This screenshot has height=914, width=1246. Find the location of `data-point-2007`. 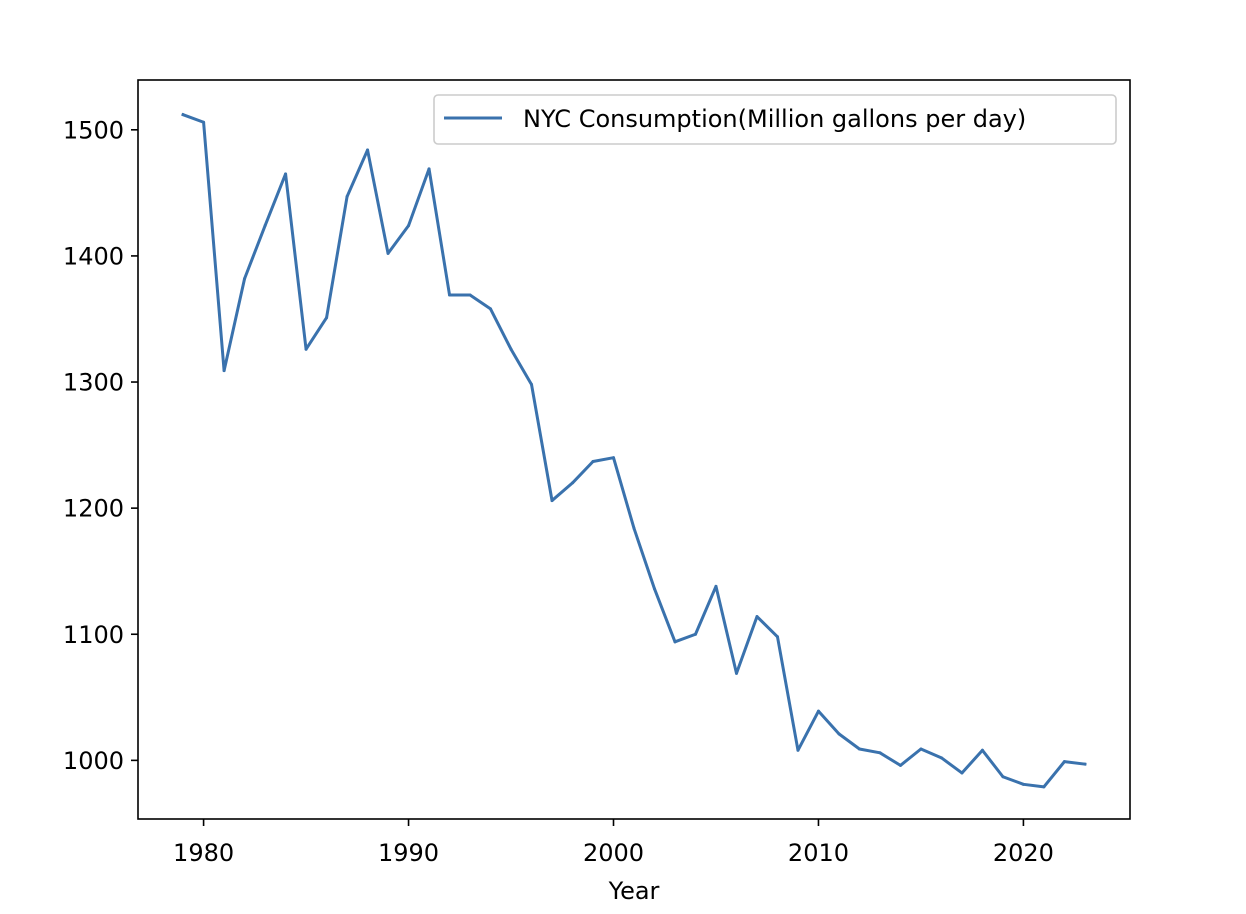

data-point-2007 is located at coordinates (757, 617).